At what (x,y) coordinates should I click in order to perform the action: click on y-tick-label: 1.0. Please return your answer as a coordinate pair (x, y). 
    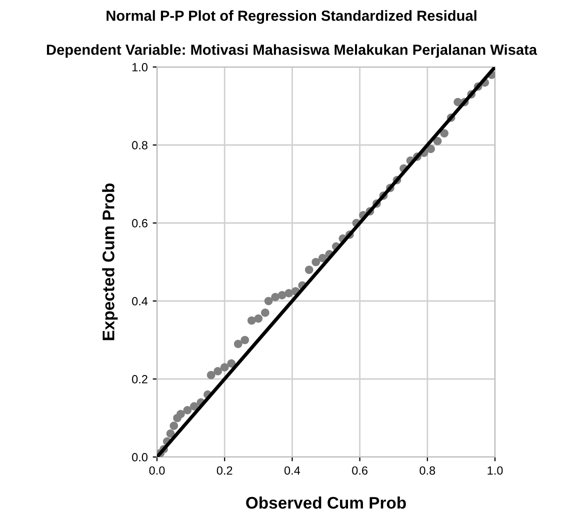
    Looking at the image, I should click on (140, 67).